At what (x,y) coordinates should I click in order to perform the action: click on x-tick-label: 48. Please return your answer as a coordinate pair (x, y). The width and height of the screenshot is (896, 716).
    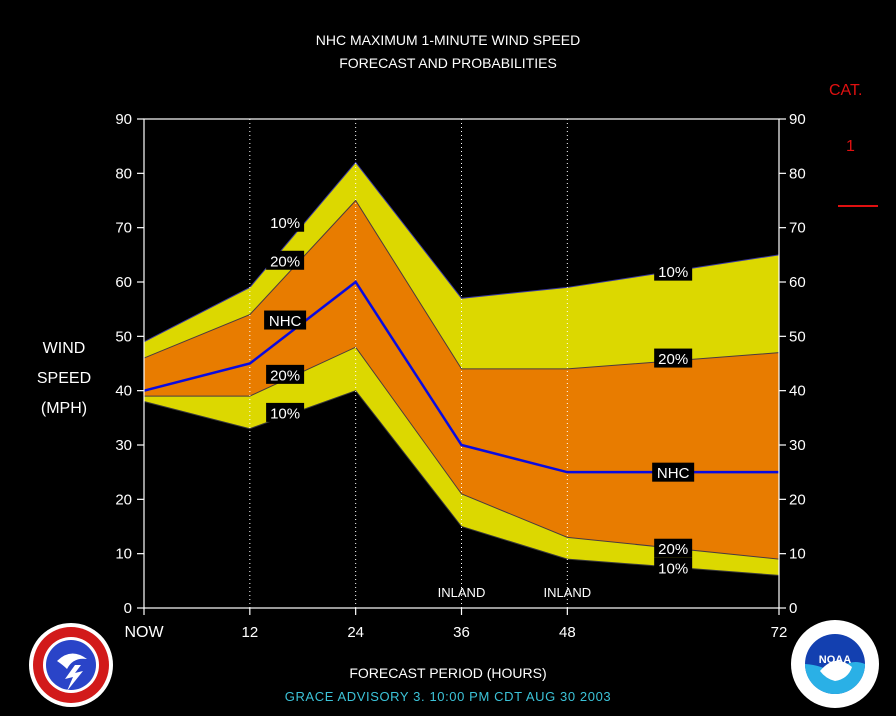
    Looking at the image, I should click on (567, 632).